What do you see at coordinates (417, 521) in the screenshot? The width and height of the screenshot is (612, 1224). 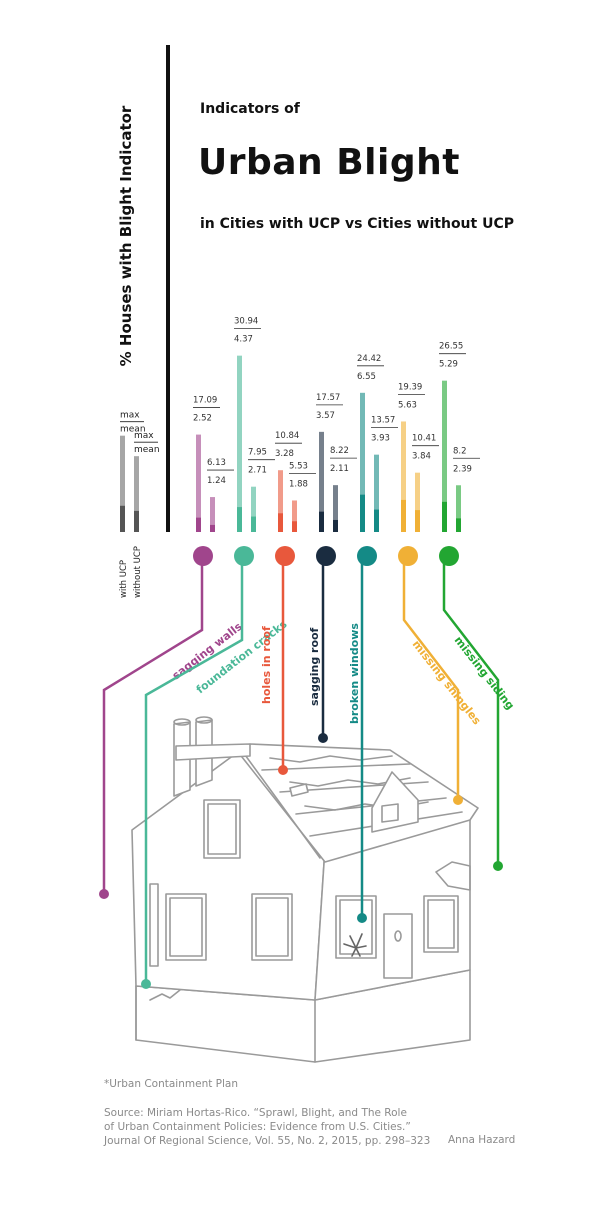 I see `missing-shingles-without-ucp-mean-bar` at bounding box center [417, 521].